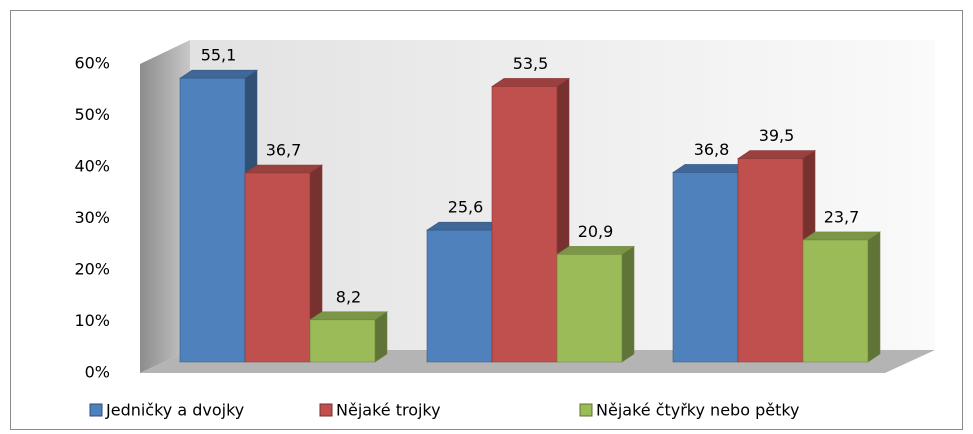 The image size is (973, 434). I want to click on y-tick-label: 20%, so click(92, 269).